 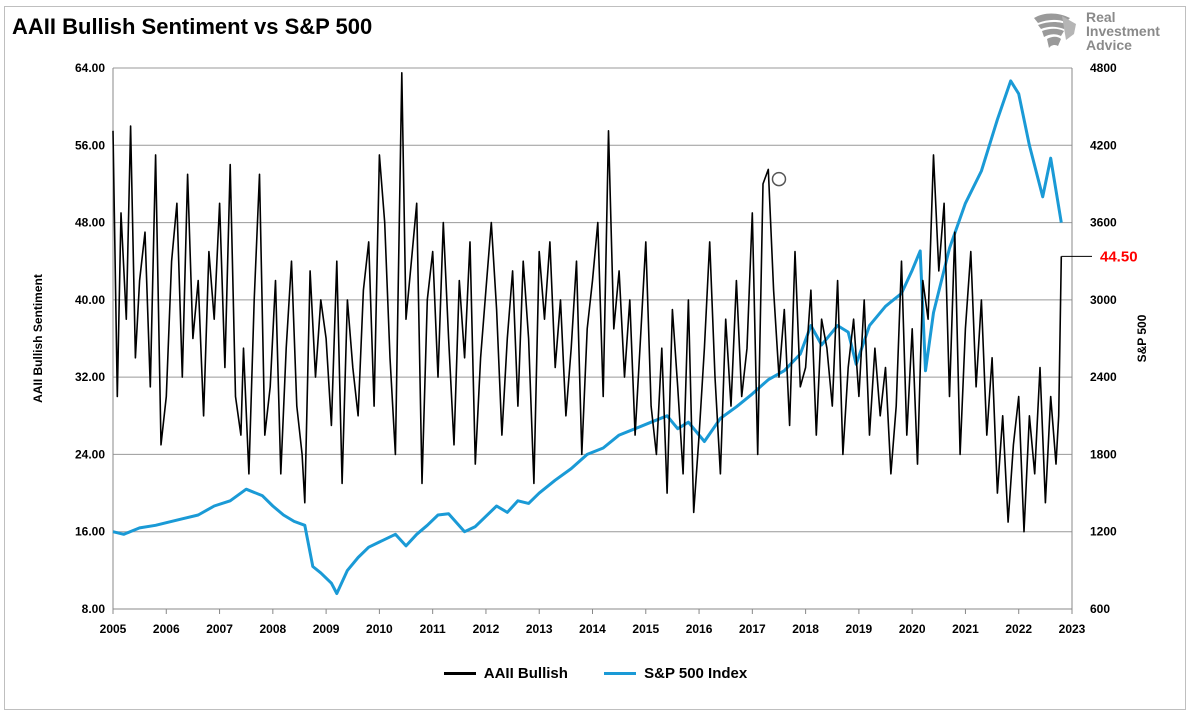 What do you see at coordinates (1055, 30) in the screenshot?
I see `lion-head-icon` at bounding box center [1055, 30].